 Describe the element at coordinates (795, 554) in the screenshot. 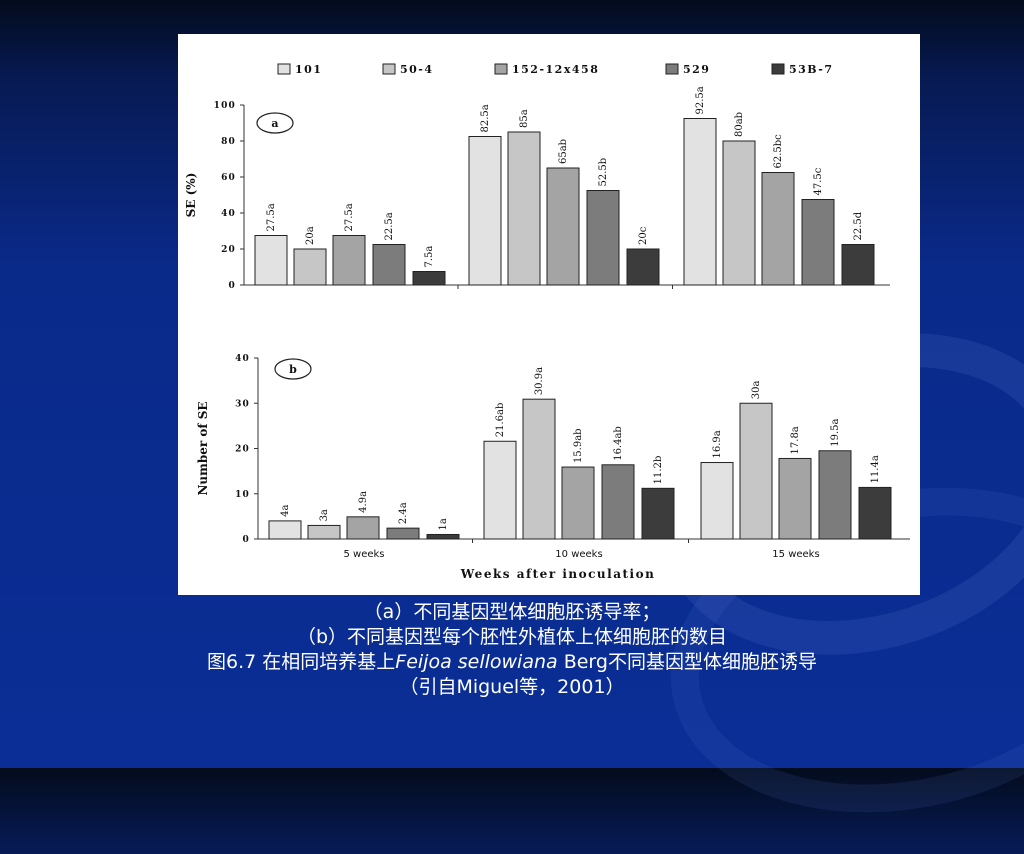

I see `x-category-label-2: 15 weeks` at that location.